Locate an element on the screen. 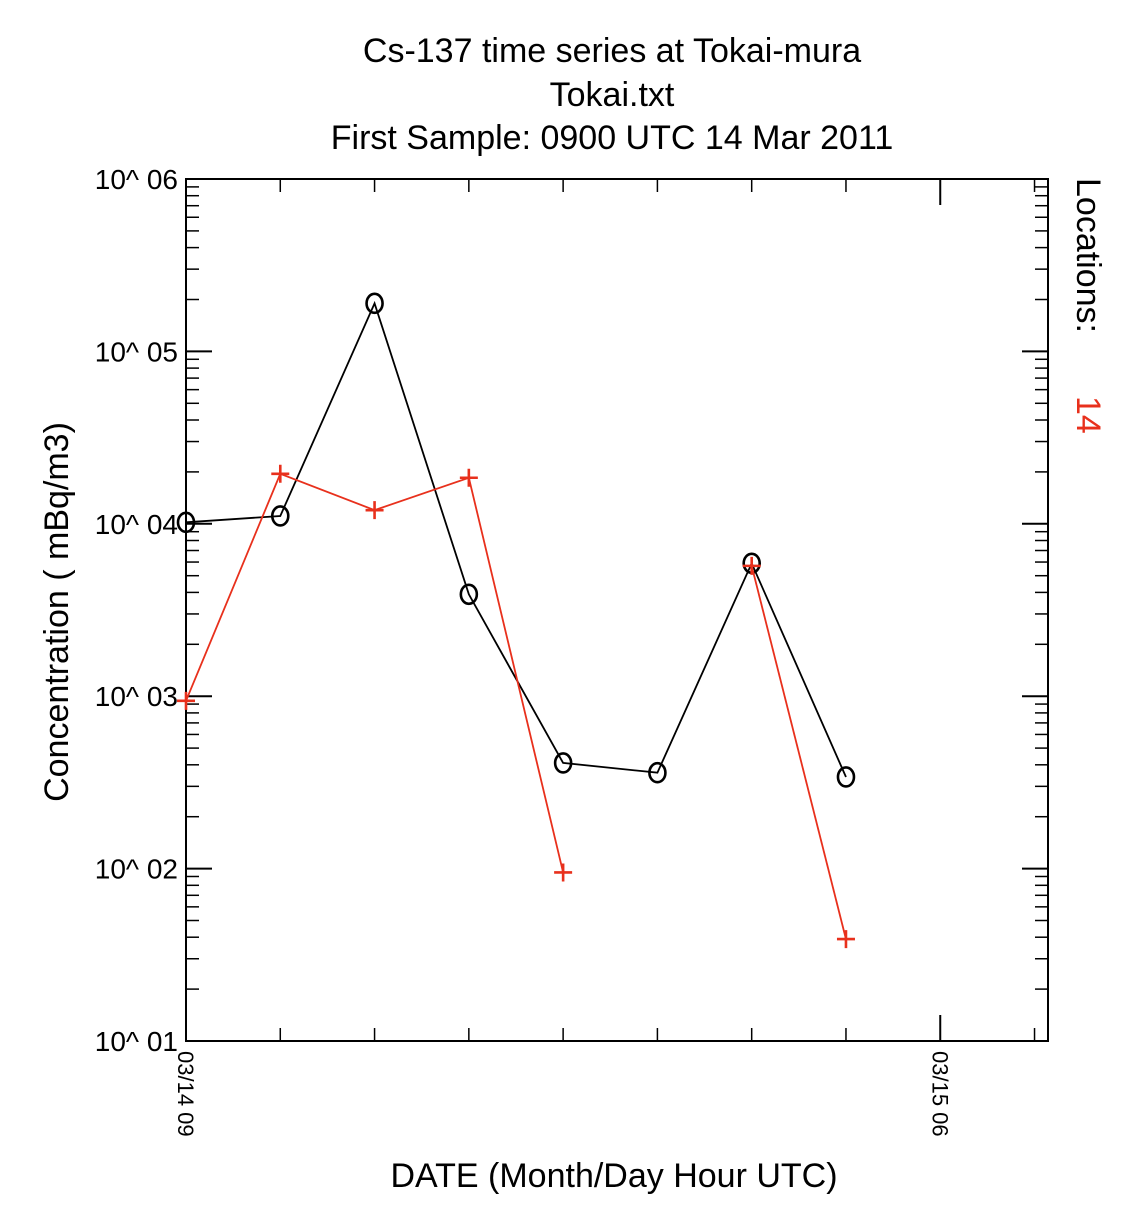 This screenshot has height=1214, width=1132. legend-label: Locations: is located at coordinates (1088, 255).